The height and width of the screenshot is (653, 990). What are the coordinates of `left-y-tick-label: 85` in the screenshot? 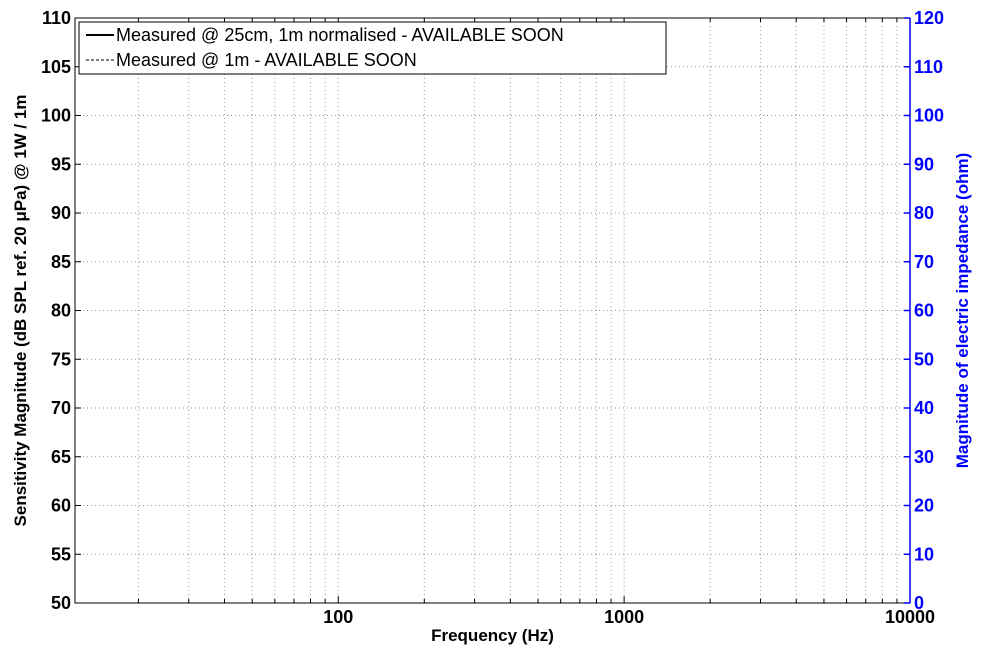 It's located at (61, 262).